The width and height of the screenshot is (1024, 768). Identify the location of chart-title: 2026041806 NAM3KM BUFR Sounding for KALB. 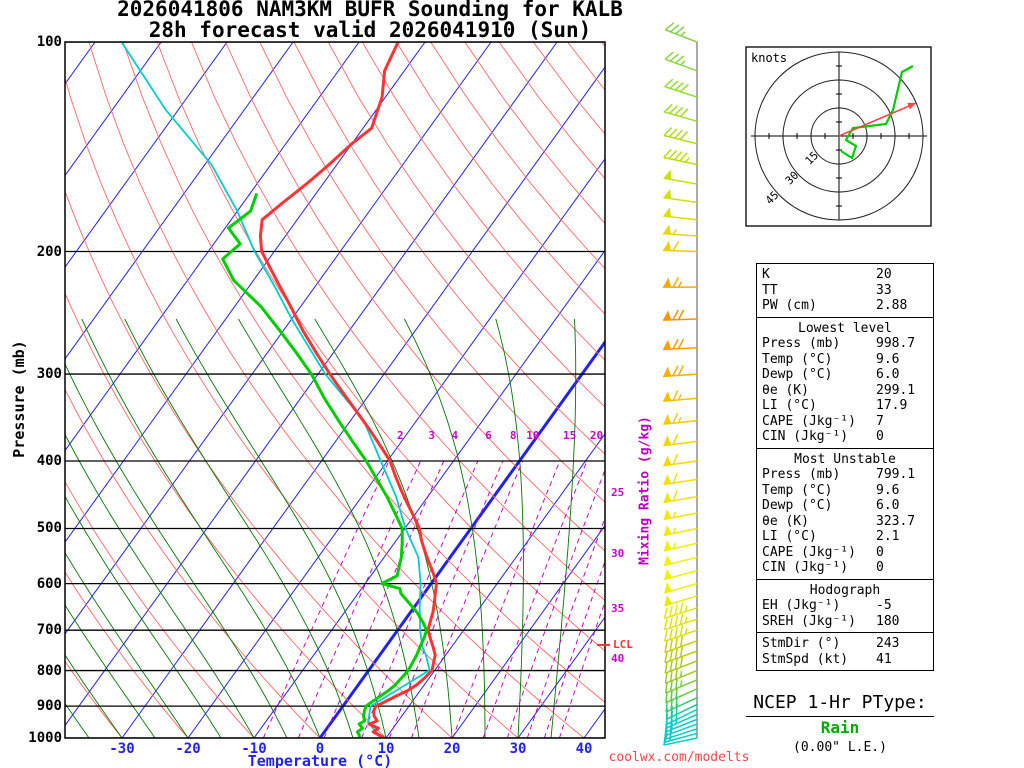
(370, 10).